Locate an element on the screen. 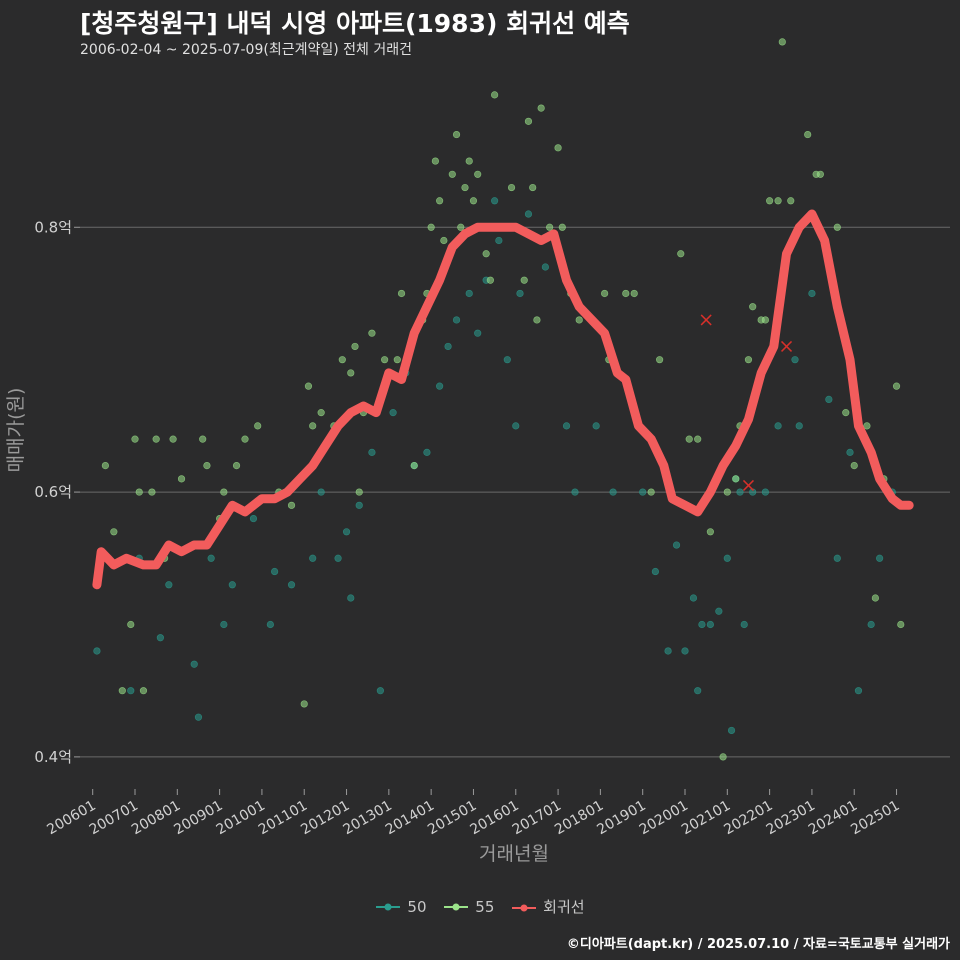  legend-swatch-regression-icon is located at coordinates (524, 907).